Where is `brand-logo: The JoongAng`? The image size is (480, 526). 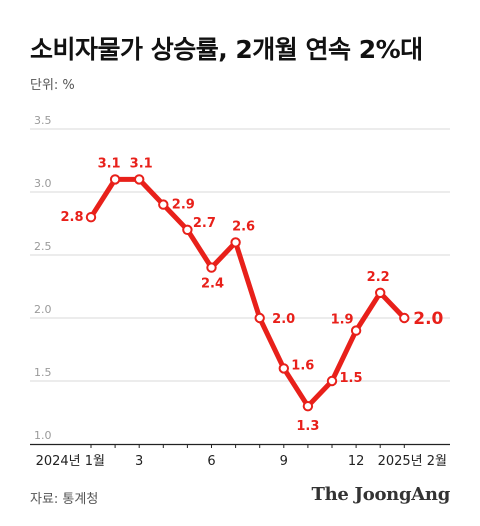 brand-logo: The JoongAng is located at coordinates (381, 494).